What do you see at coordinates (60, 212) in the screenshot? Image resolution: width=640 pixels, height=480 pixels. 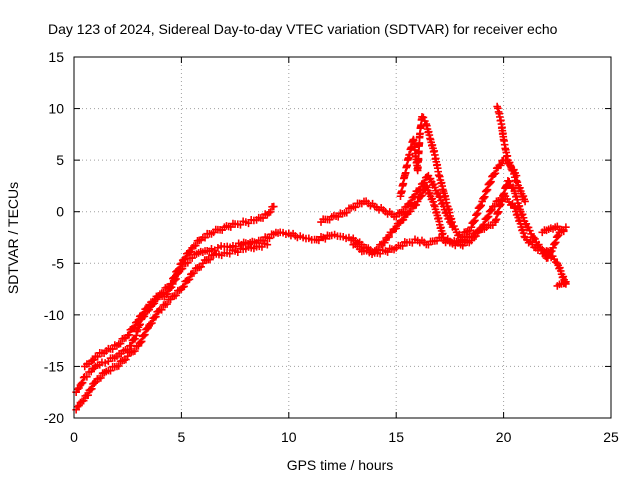 I see `y-tick-label: 0` at bounding box center [60, 212].